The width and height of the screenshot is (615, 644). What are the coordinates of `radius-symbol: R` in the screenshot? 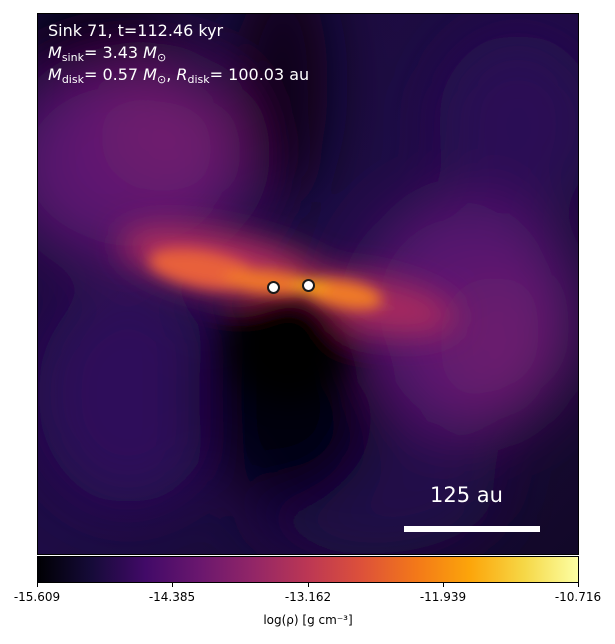 It's located at (182, 74).